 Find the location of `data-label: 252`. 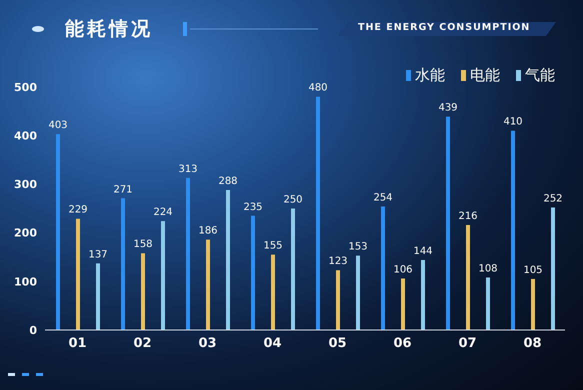

data-label: 252 is located at coordinates (553, 199).